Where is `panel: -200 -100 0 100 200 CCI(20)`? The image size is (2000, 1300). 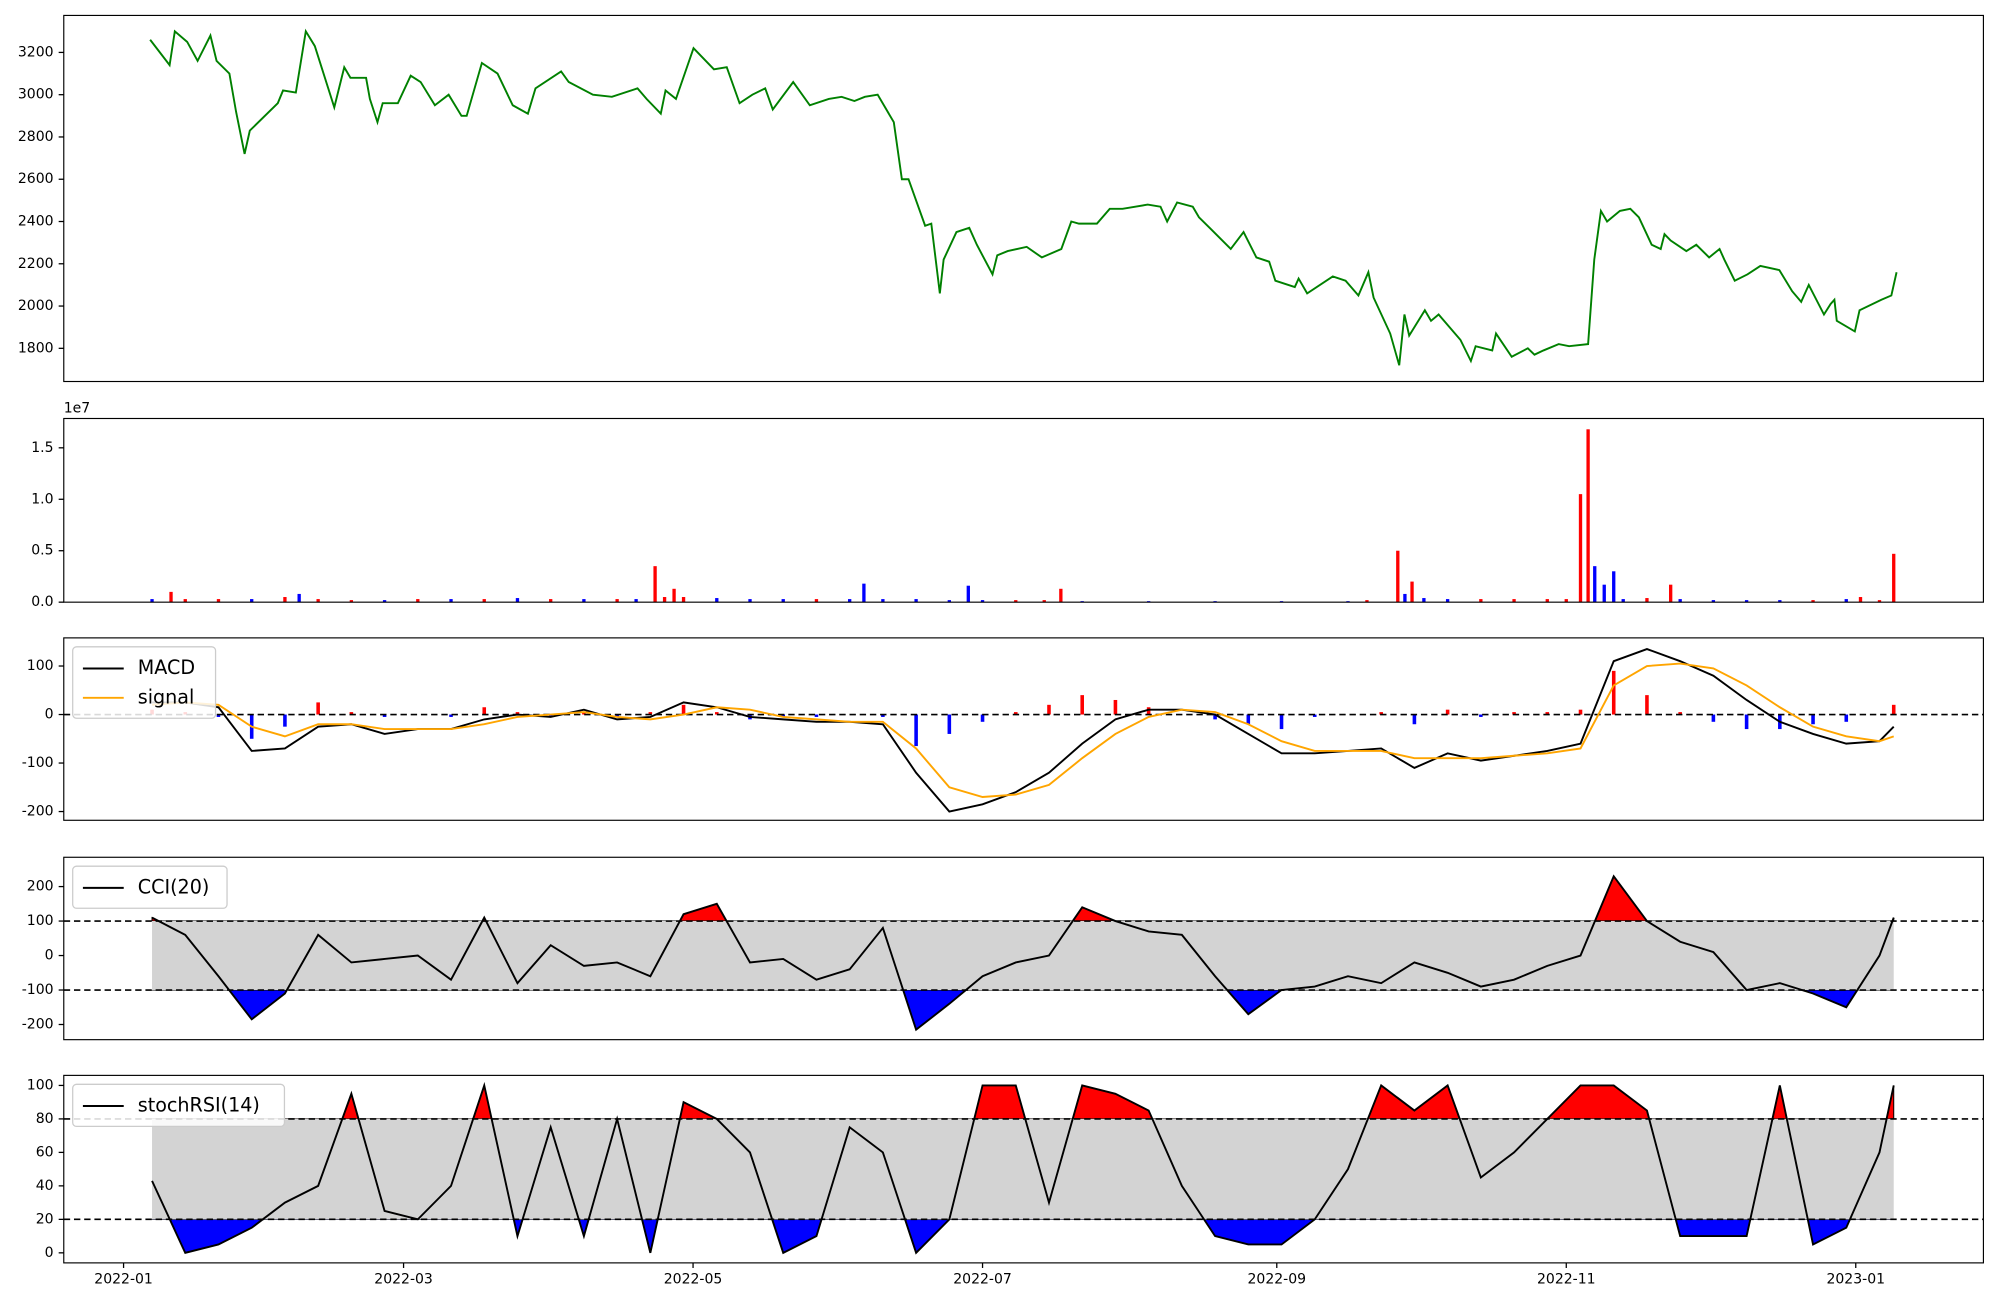
panel: -200 -100 0 100 200 CCI(20) is located at coordinates (1003, 948).